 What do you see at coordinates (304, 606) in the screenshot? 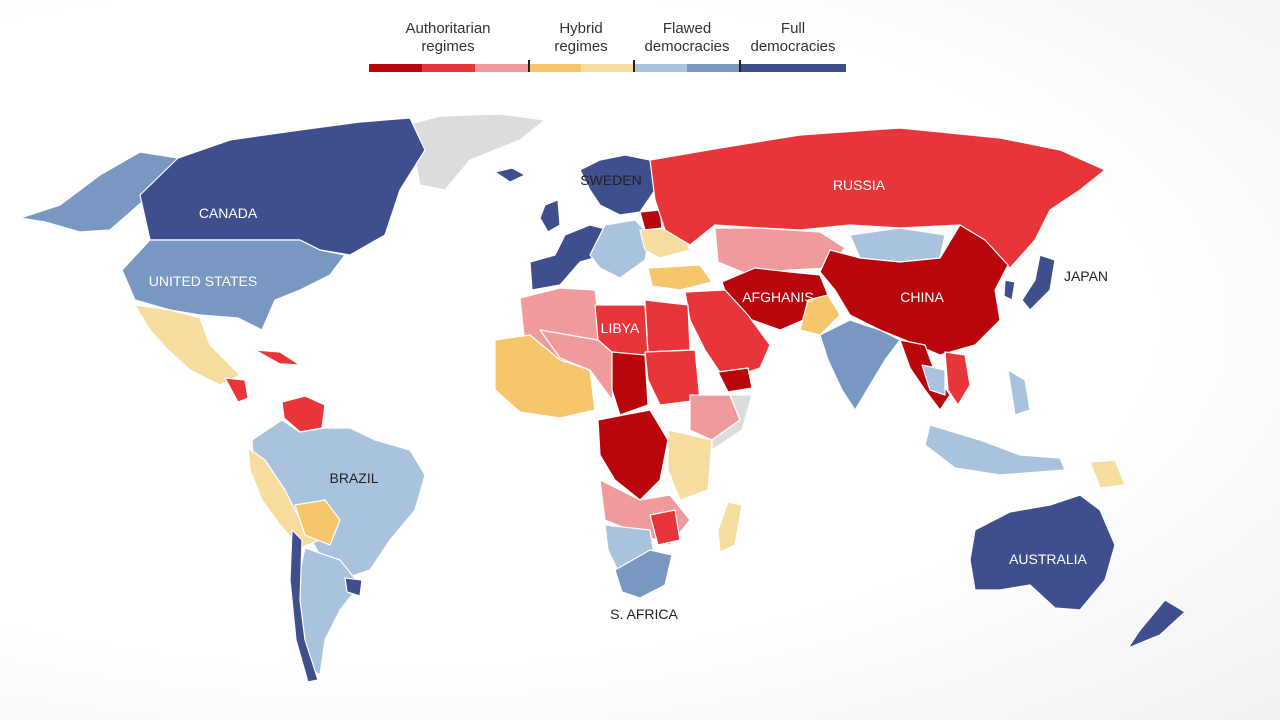
I see `country-chile` at bounding box center [304, 606].